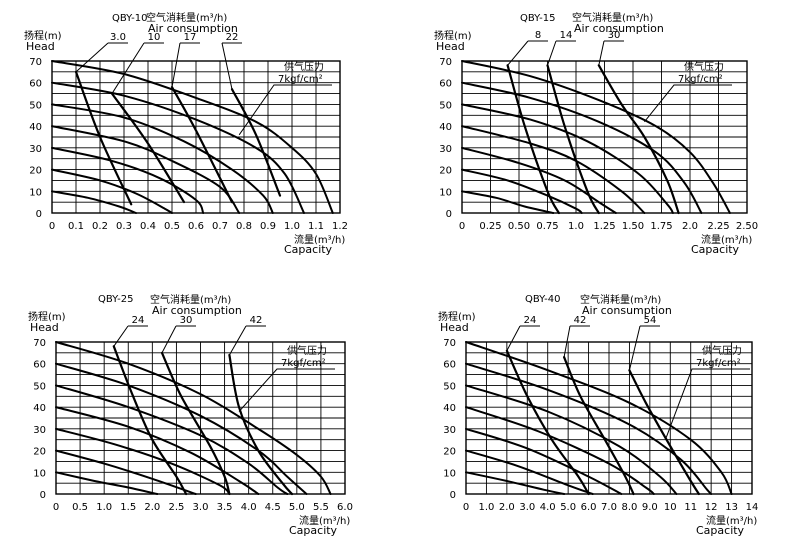  Describe the element at coordinates (138, 320) in the screenshot. I see `air-consumption-value-label: 24` at that location.